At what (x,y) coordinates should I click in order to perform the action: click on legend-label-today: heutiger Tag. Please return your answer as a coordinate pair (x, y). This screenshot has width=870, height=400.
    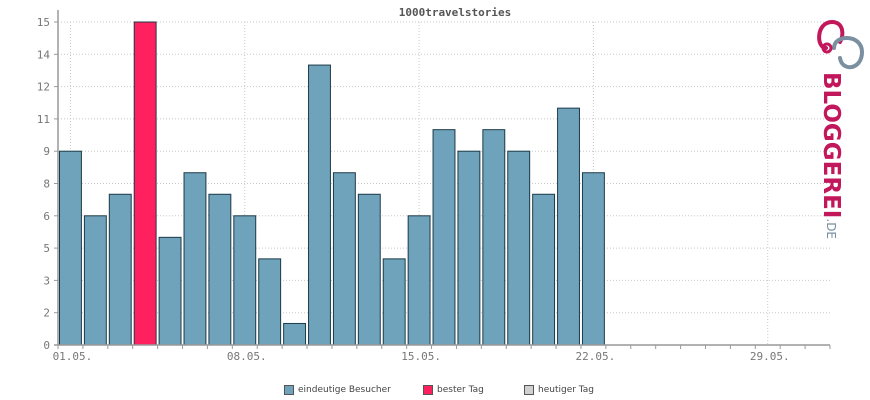
    Looking at the image, I should click on (566, 390).